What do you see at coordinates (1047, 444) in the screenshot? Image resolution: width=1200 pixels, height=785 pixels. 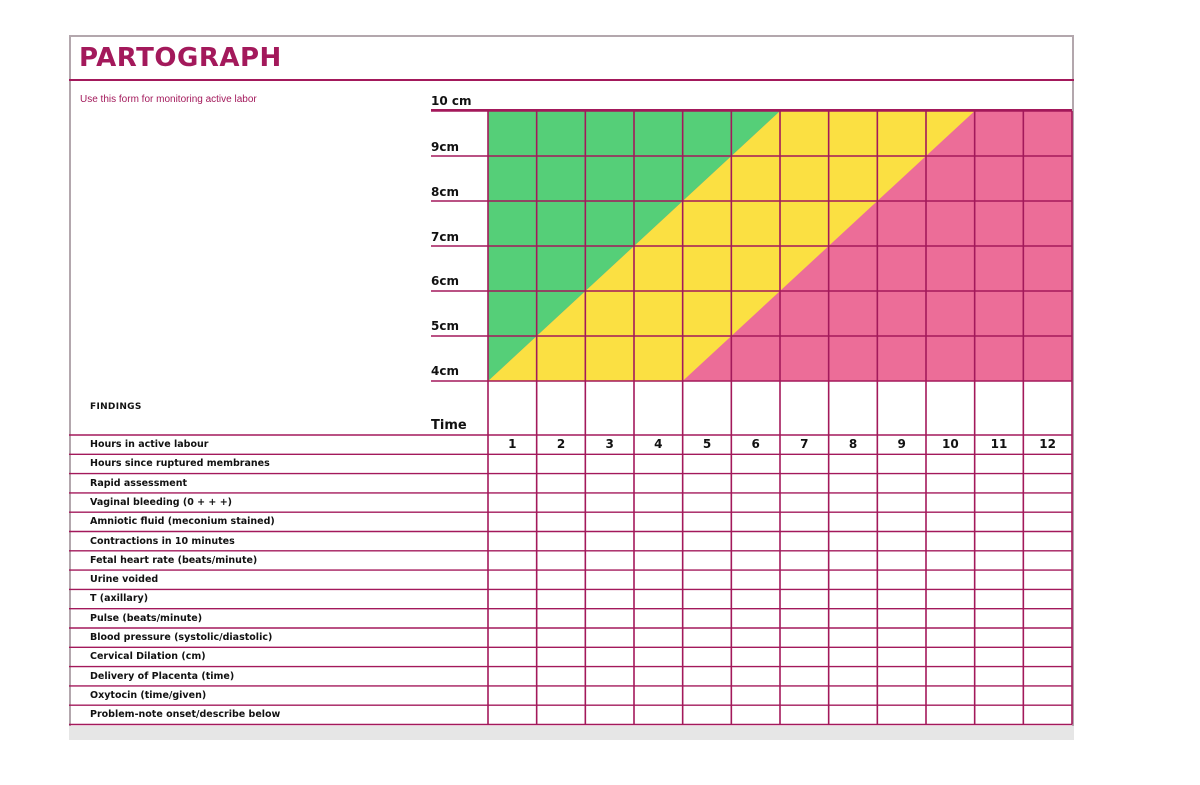 I see `hour-header: 12` at bounding box center [1047, 444].